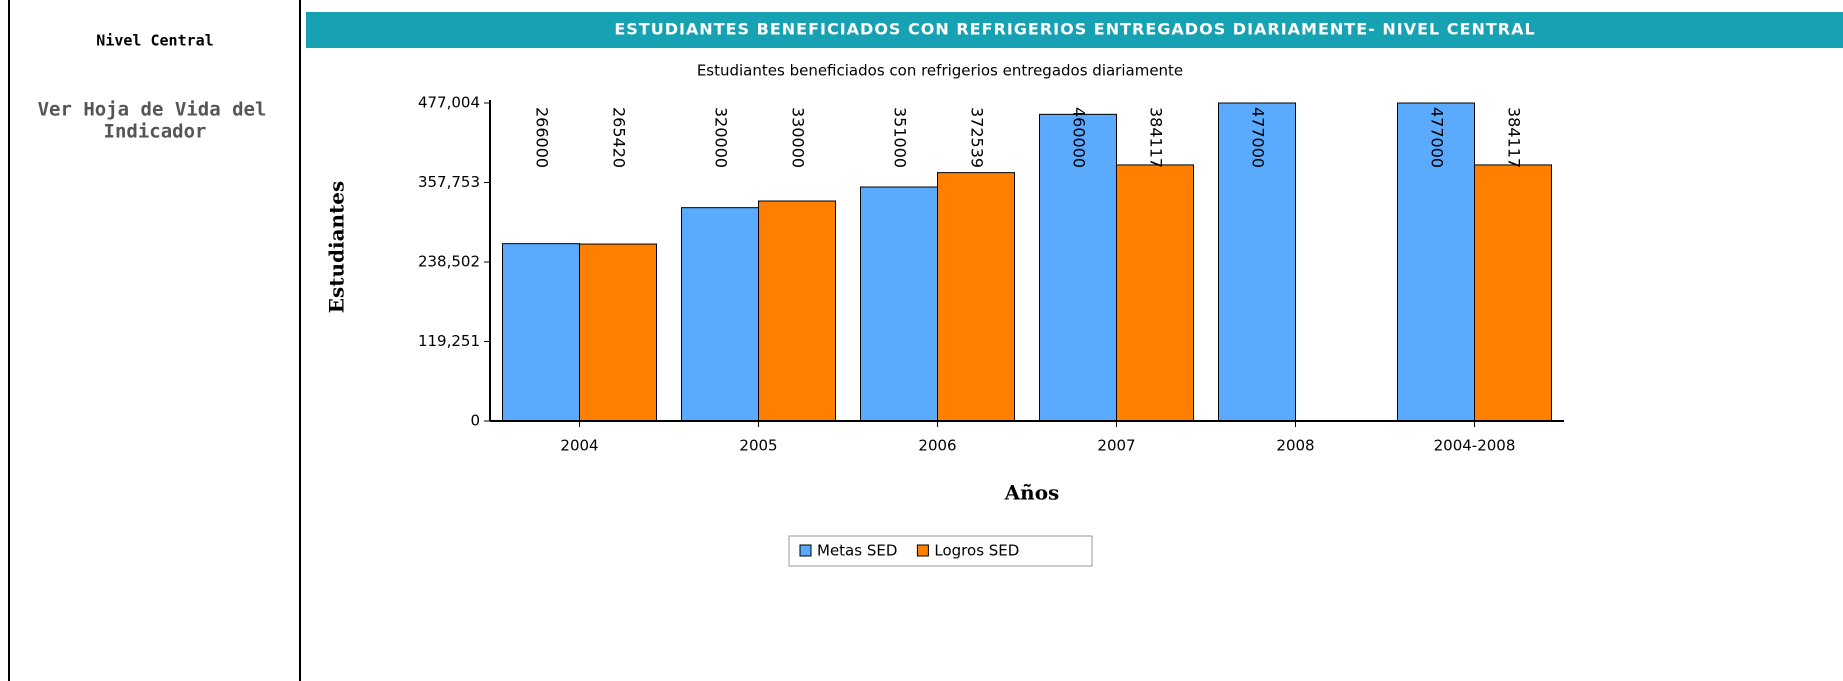 The height and width of the screenshot is (681, 1843). I want to click on sidebar-section: Nivel Central, so click(154, 41).